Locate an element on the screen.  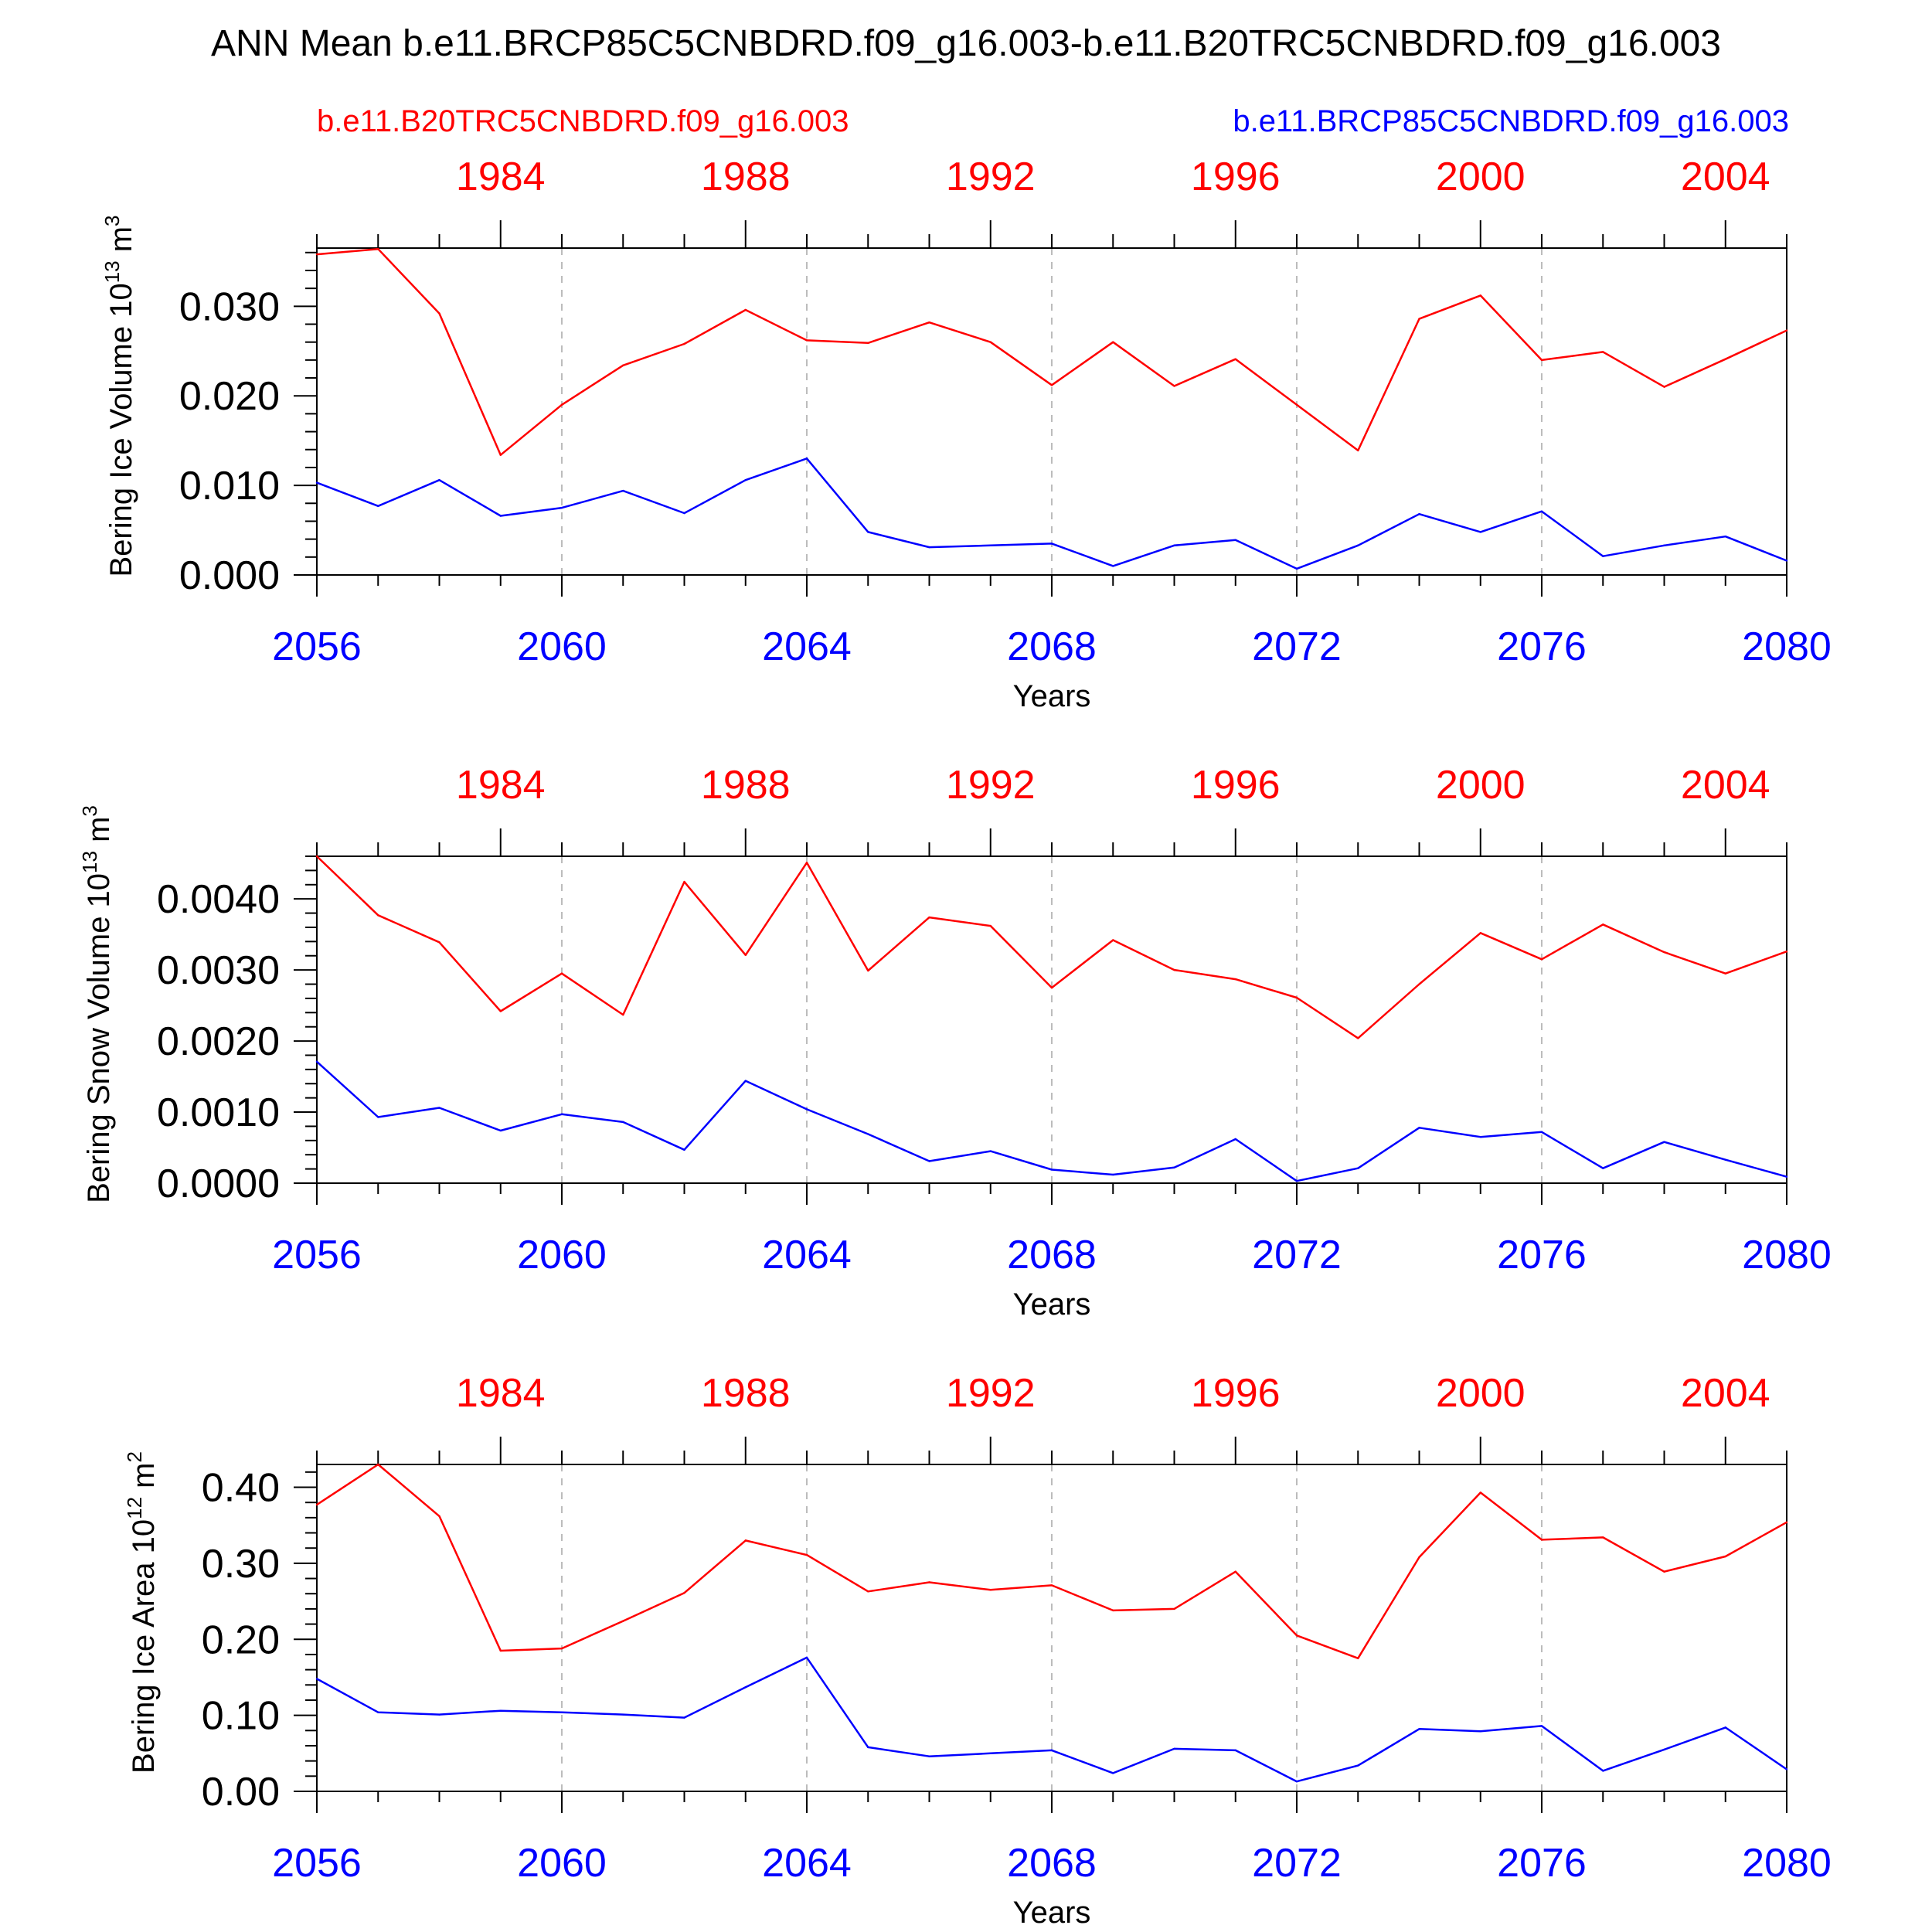
y-tick-label: 0.10 is located at coordinates (241, 1716).